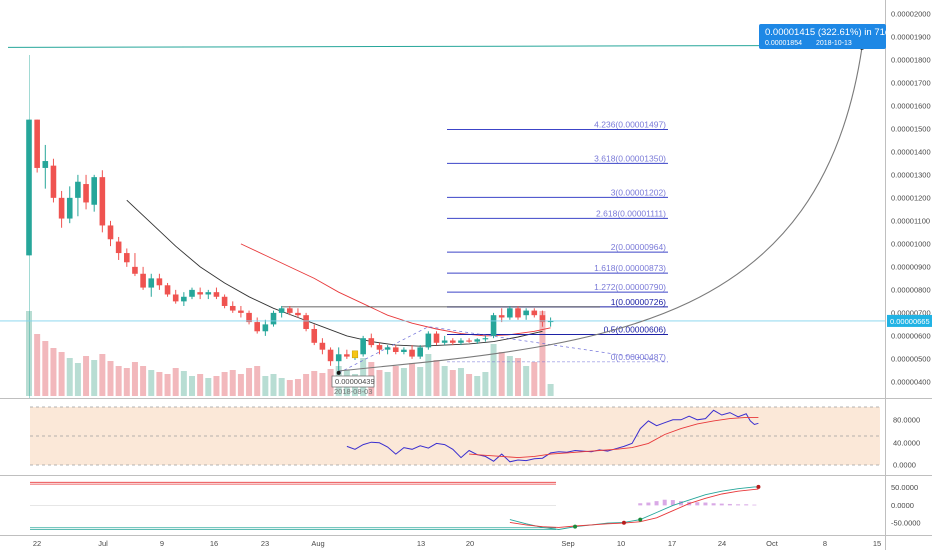 Image resolution: width=932 pixels, height=550 pixels. I want to click on fib-level-label: 3.618(0.00001350), so click(630, 158).